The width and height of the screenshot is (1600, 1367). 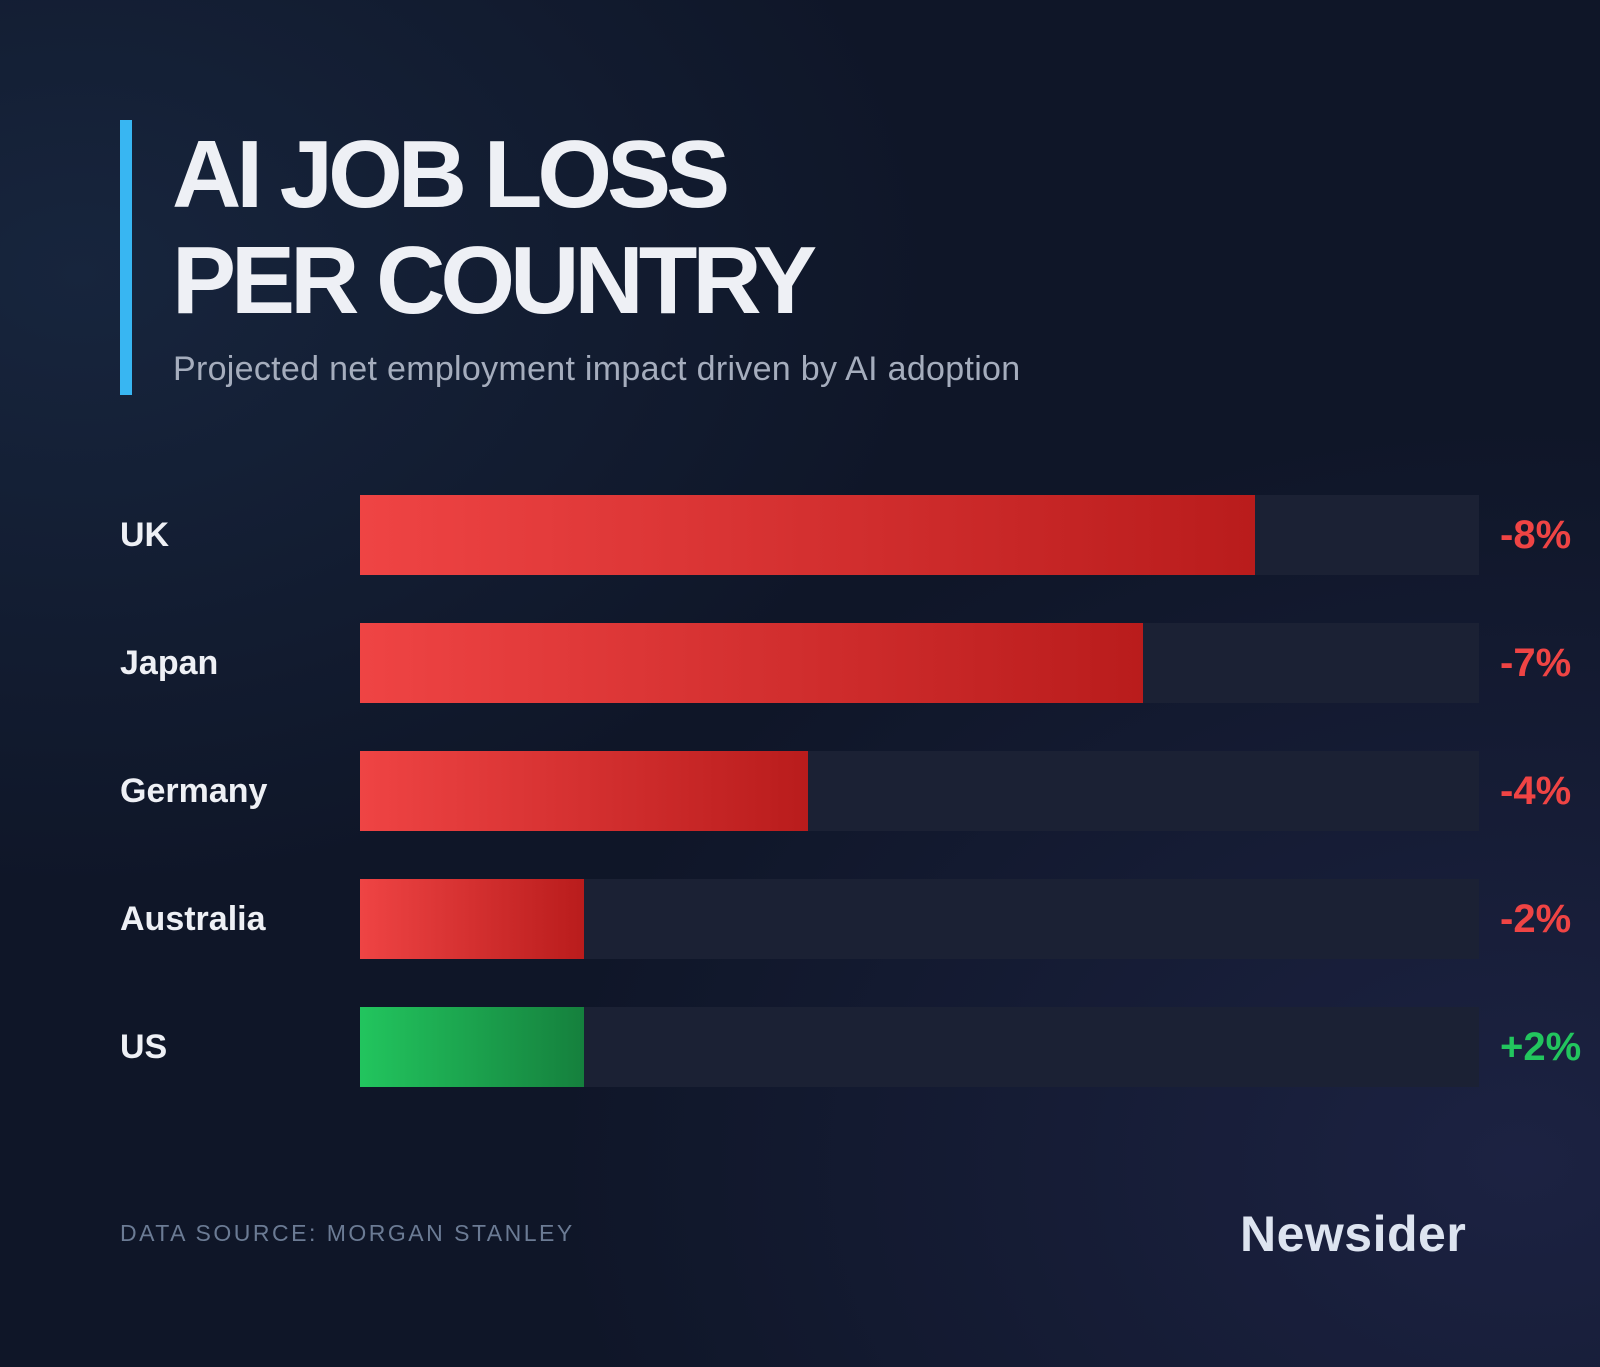 I want to click on country-label: Australia, so click(x=193, y=919).